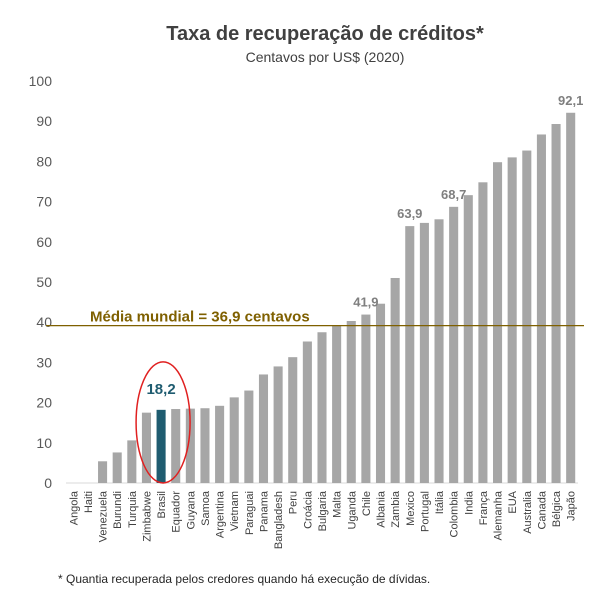 Image resolution: width=609 pixels, height=609 pixels. What do you see at coordinates (499, 515) in the screenshot?
I see `x-tick-label: Alemanha` at bounding box center [499, 515].